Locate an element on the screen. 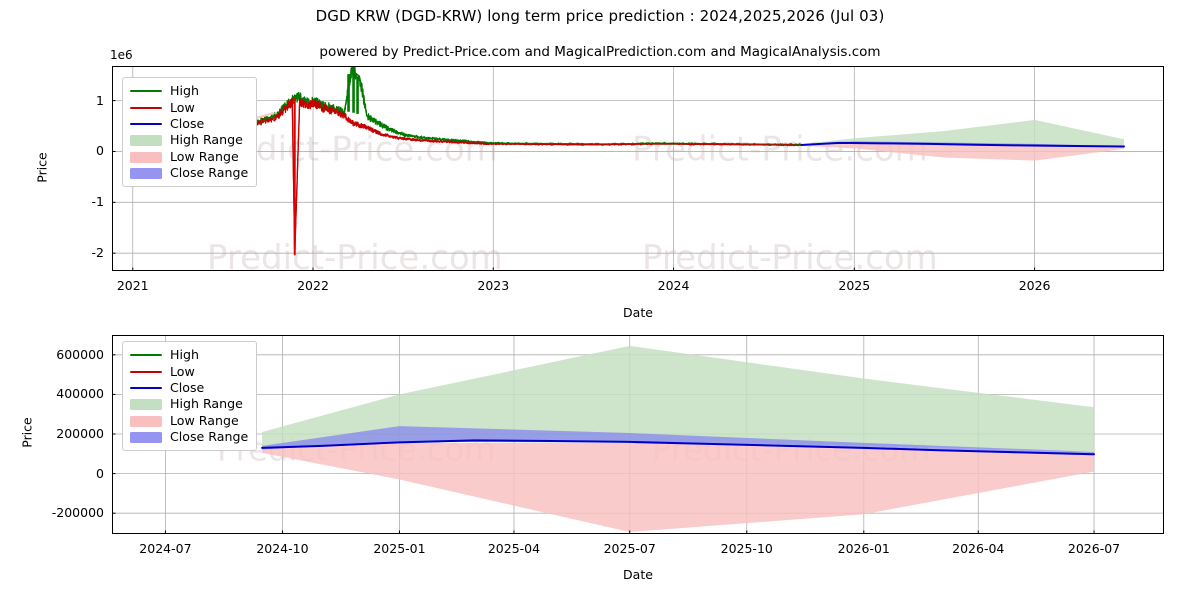  bottom-x-tick-label: 2025-10 is located at coordinates (746, 548).